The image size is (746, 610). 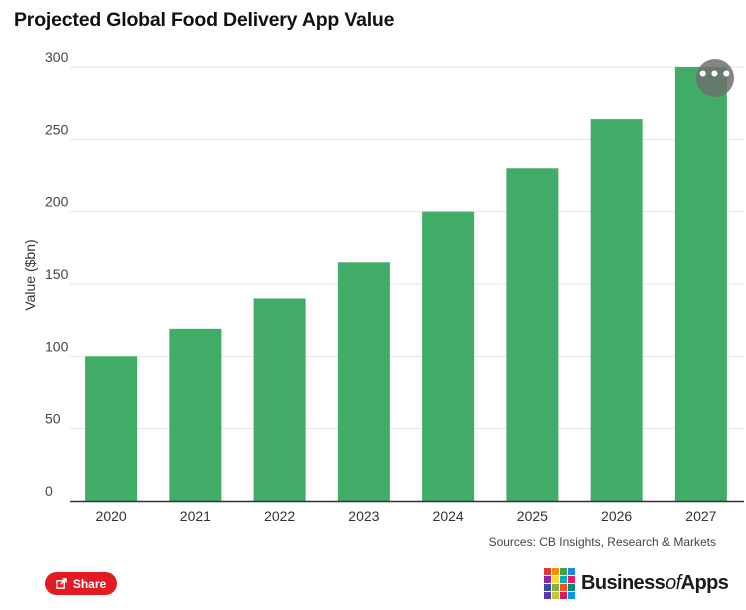 I want to click on y-tick-label: 50, so click(x=53, y=419).